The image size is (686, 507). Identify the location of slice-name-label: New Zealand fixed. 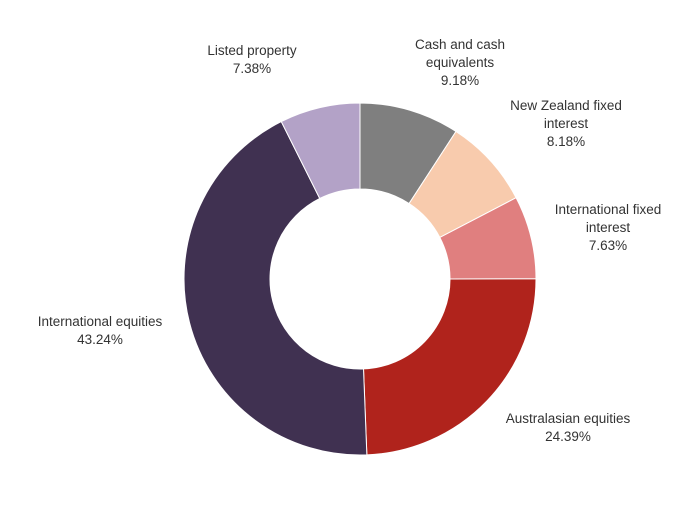
(566, 105).